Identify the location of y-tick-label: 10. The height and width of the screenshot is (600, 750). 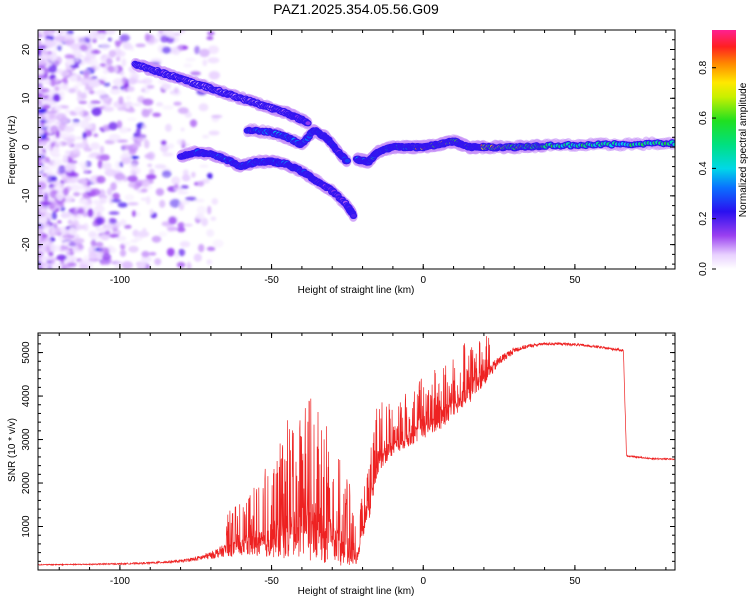
(26, 98).